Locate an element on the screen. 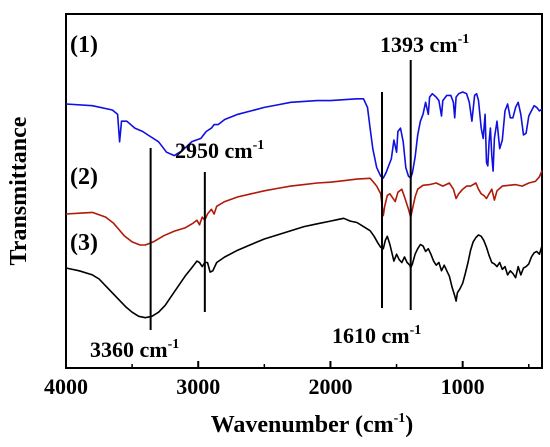 The width and height of the screenshot is (550, 447). series-label-1: (1) is located at coordinates (84, 45).